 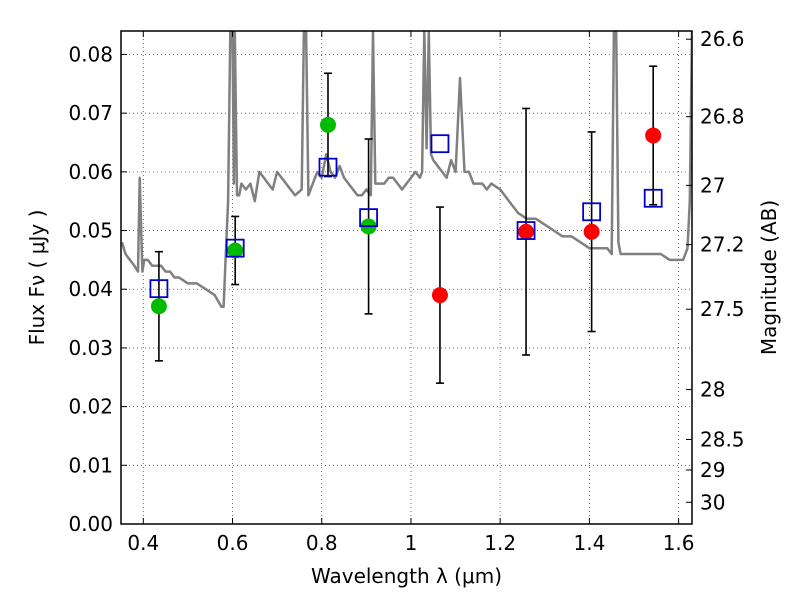 What do you see at coordinates (679, 543) in the screenshot?
I see `x-tick-label: 1.6` at bounding box center [679, 543].